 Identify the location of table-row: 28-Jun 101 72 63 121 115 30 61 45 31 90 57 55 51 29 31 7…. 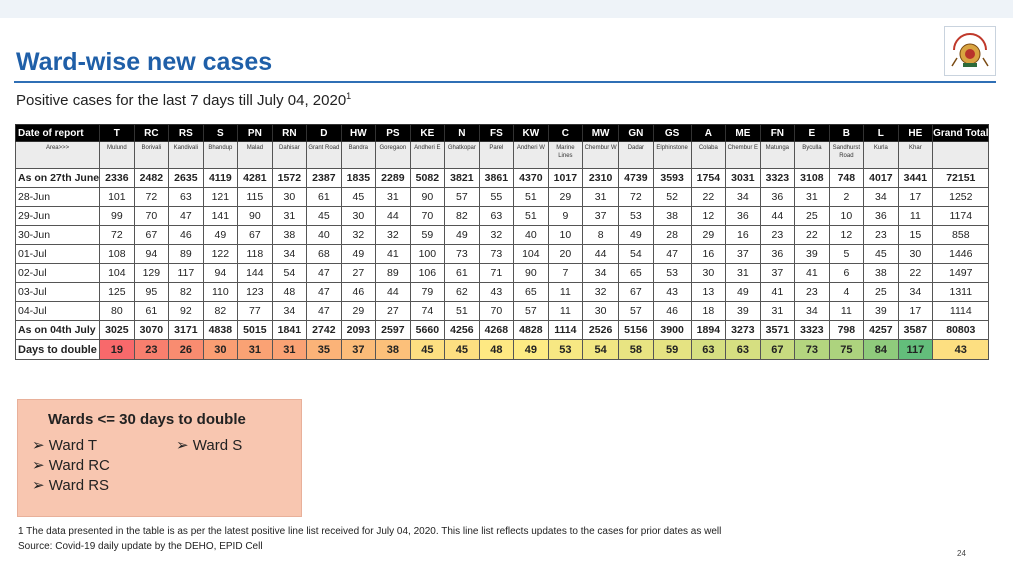
(502, 197).